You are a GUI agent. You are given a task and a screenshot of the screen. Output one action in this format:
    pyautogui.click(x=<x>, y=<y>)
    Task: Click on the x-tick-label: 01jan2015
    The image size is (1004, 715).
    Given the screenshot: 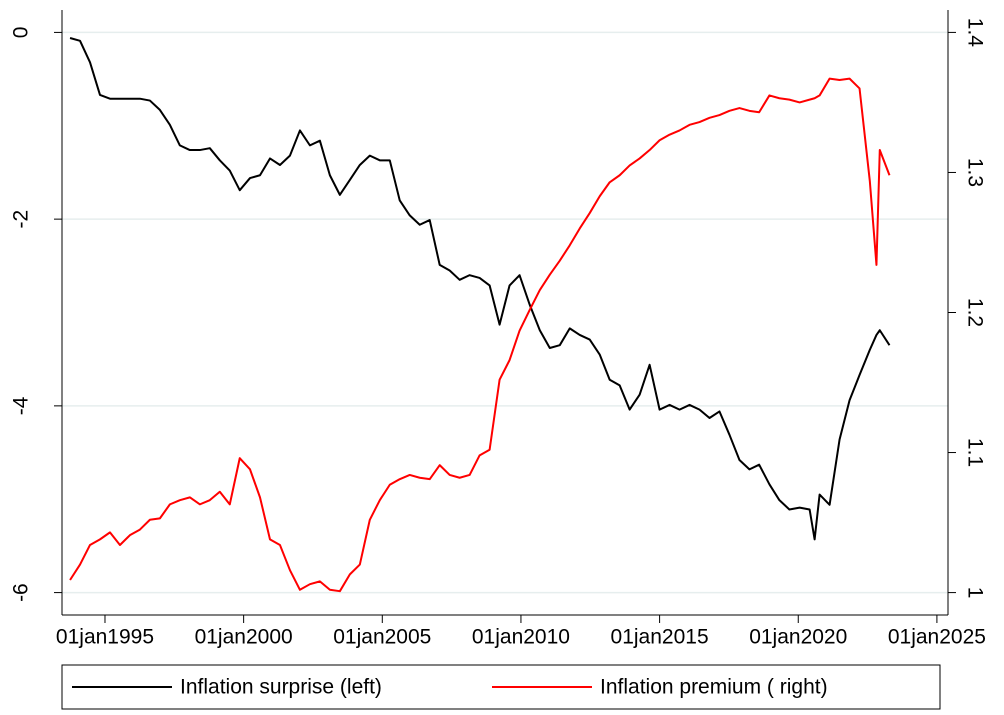 What is the action you would take?
    pyautogui.click(x=660, y=637)
    